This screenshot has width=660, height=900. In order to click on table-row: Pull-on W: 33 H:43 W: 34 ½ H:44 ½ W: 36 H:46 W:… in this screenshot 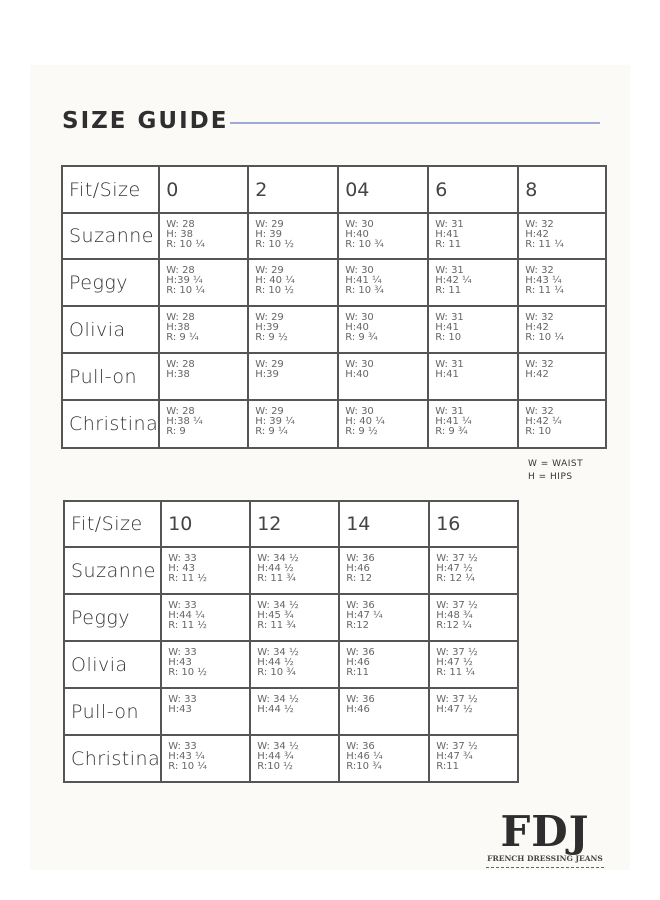, I will do `click(291, 711)`.